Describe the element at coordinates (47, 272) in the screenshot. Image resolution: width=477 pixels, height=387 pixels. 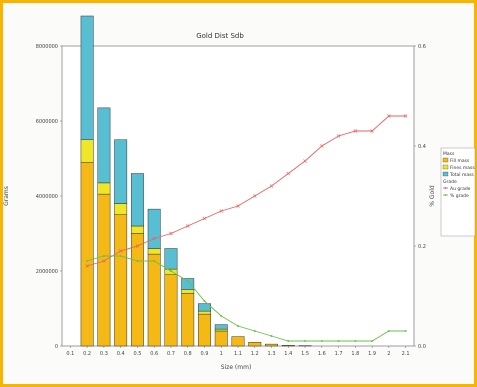
I see `y-tick-label: 2000000` at that location.